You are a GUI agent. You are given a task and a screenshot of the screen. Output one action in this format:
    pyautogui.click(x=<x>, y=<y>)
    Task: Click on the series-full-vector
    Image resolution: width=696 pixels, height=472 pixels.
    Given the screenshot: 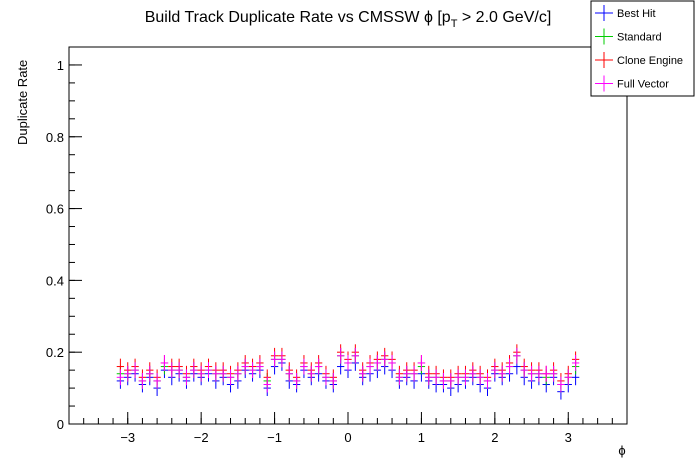 What is the action you would take?
    pyautogui.click(x=348, y=370)
    